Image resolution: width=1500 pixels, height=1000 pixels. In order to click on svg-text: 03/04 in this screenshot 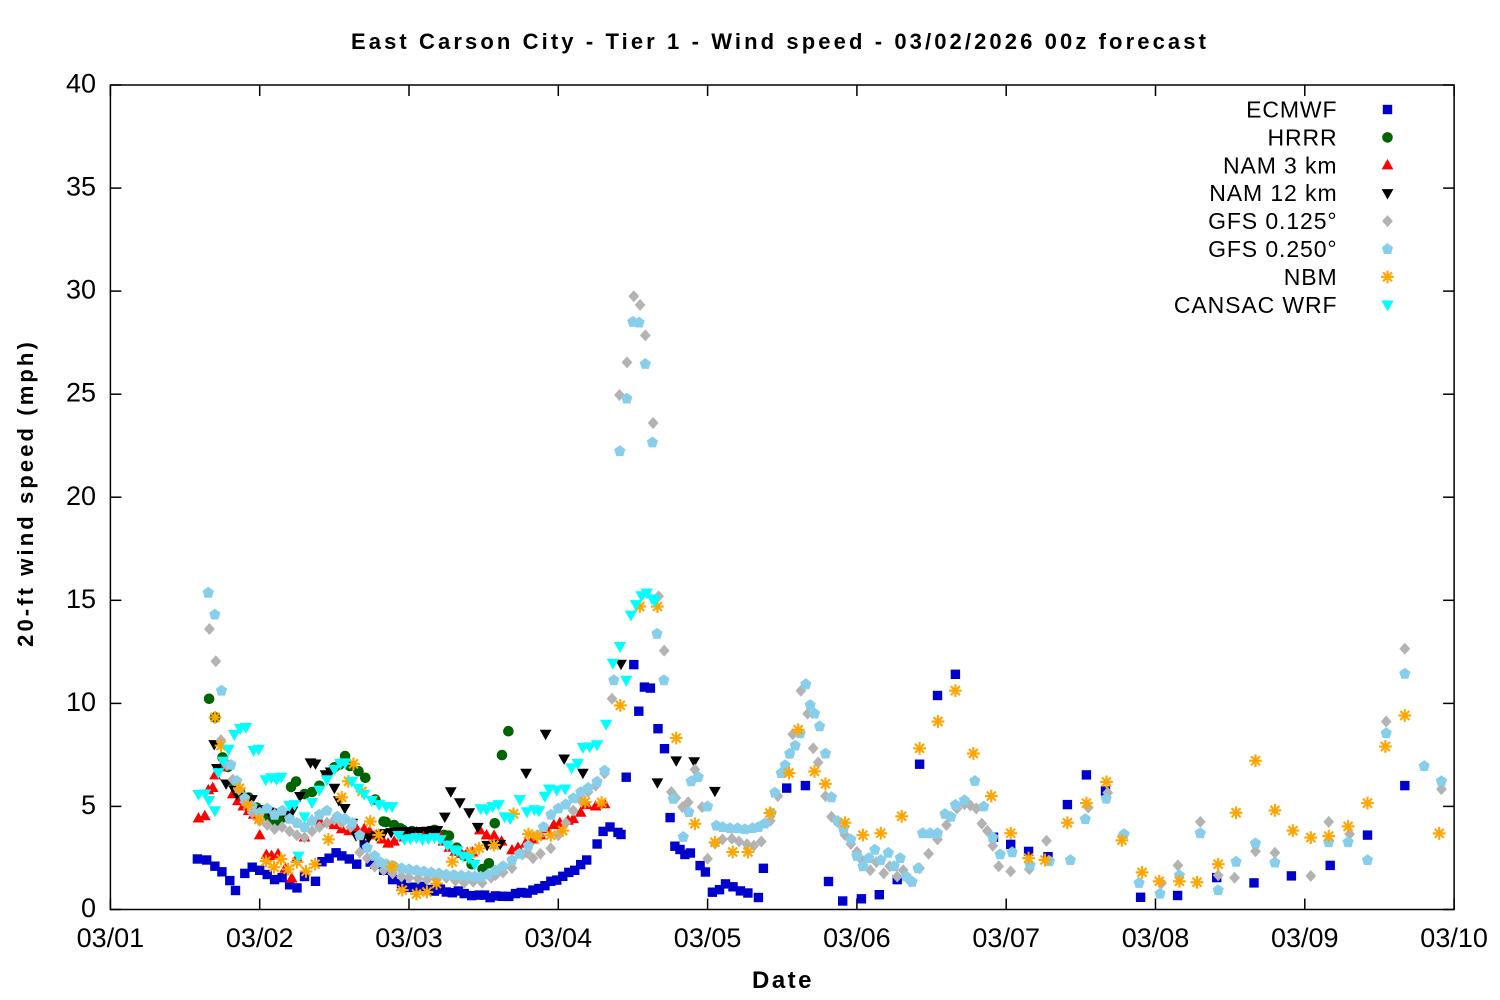, I will do `click(559, 938)`.